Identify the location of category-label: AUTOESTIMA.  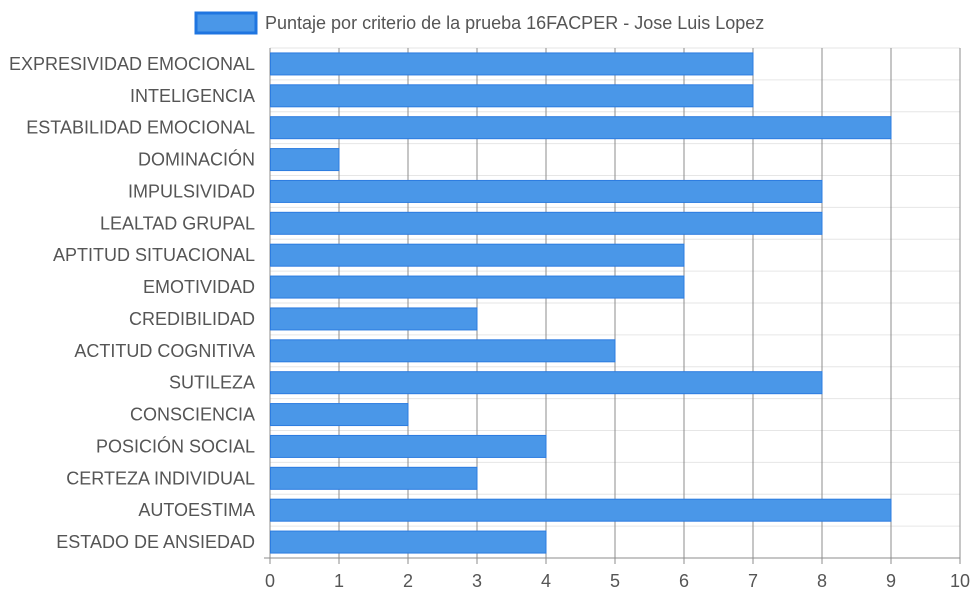
(196, 510).